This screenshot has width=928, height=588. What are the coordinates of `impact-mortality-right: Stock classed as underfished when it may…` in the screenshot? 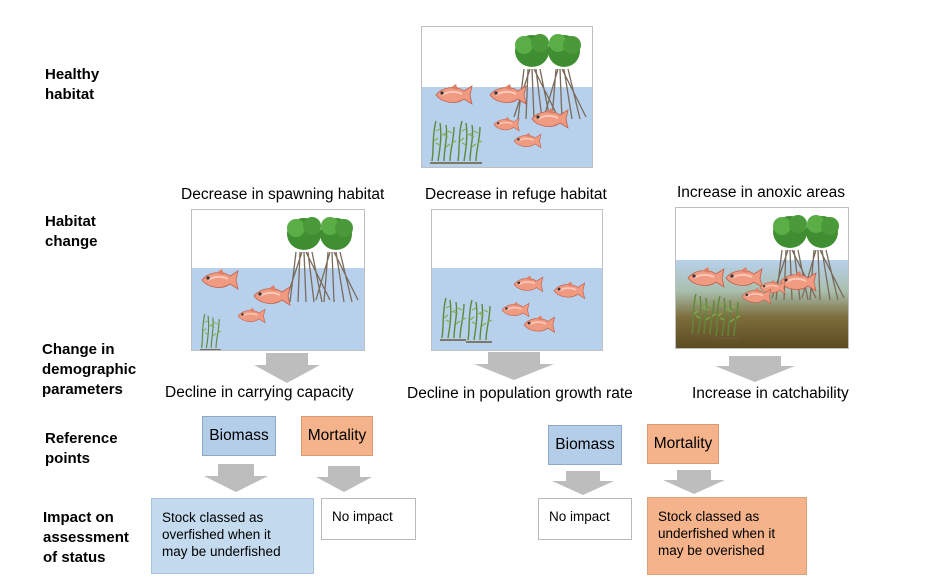 It's located at (727, 536).